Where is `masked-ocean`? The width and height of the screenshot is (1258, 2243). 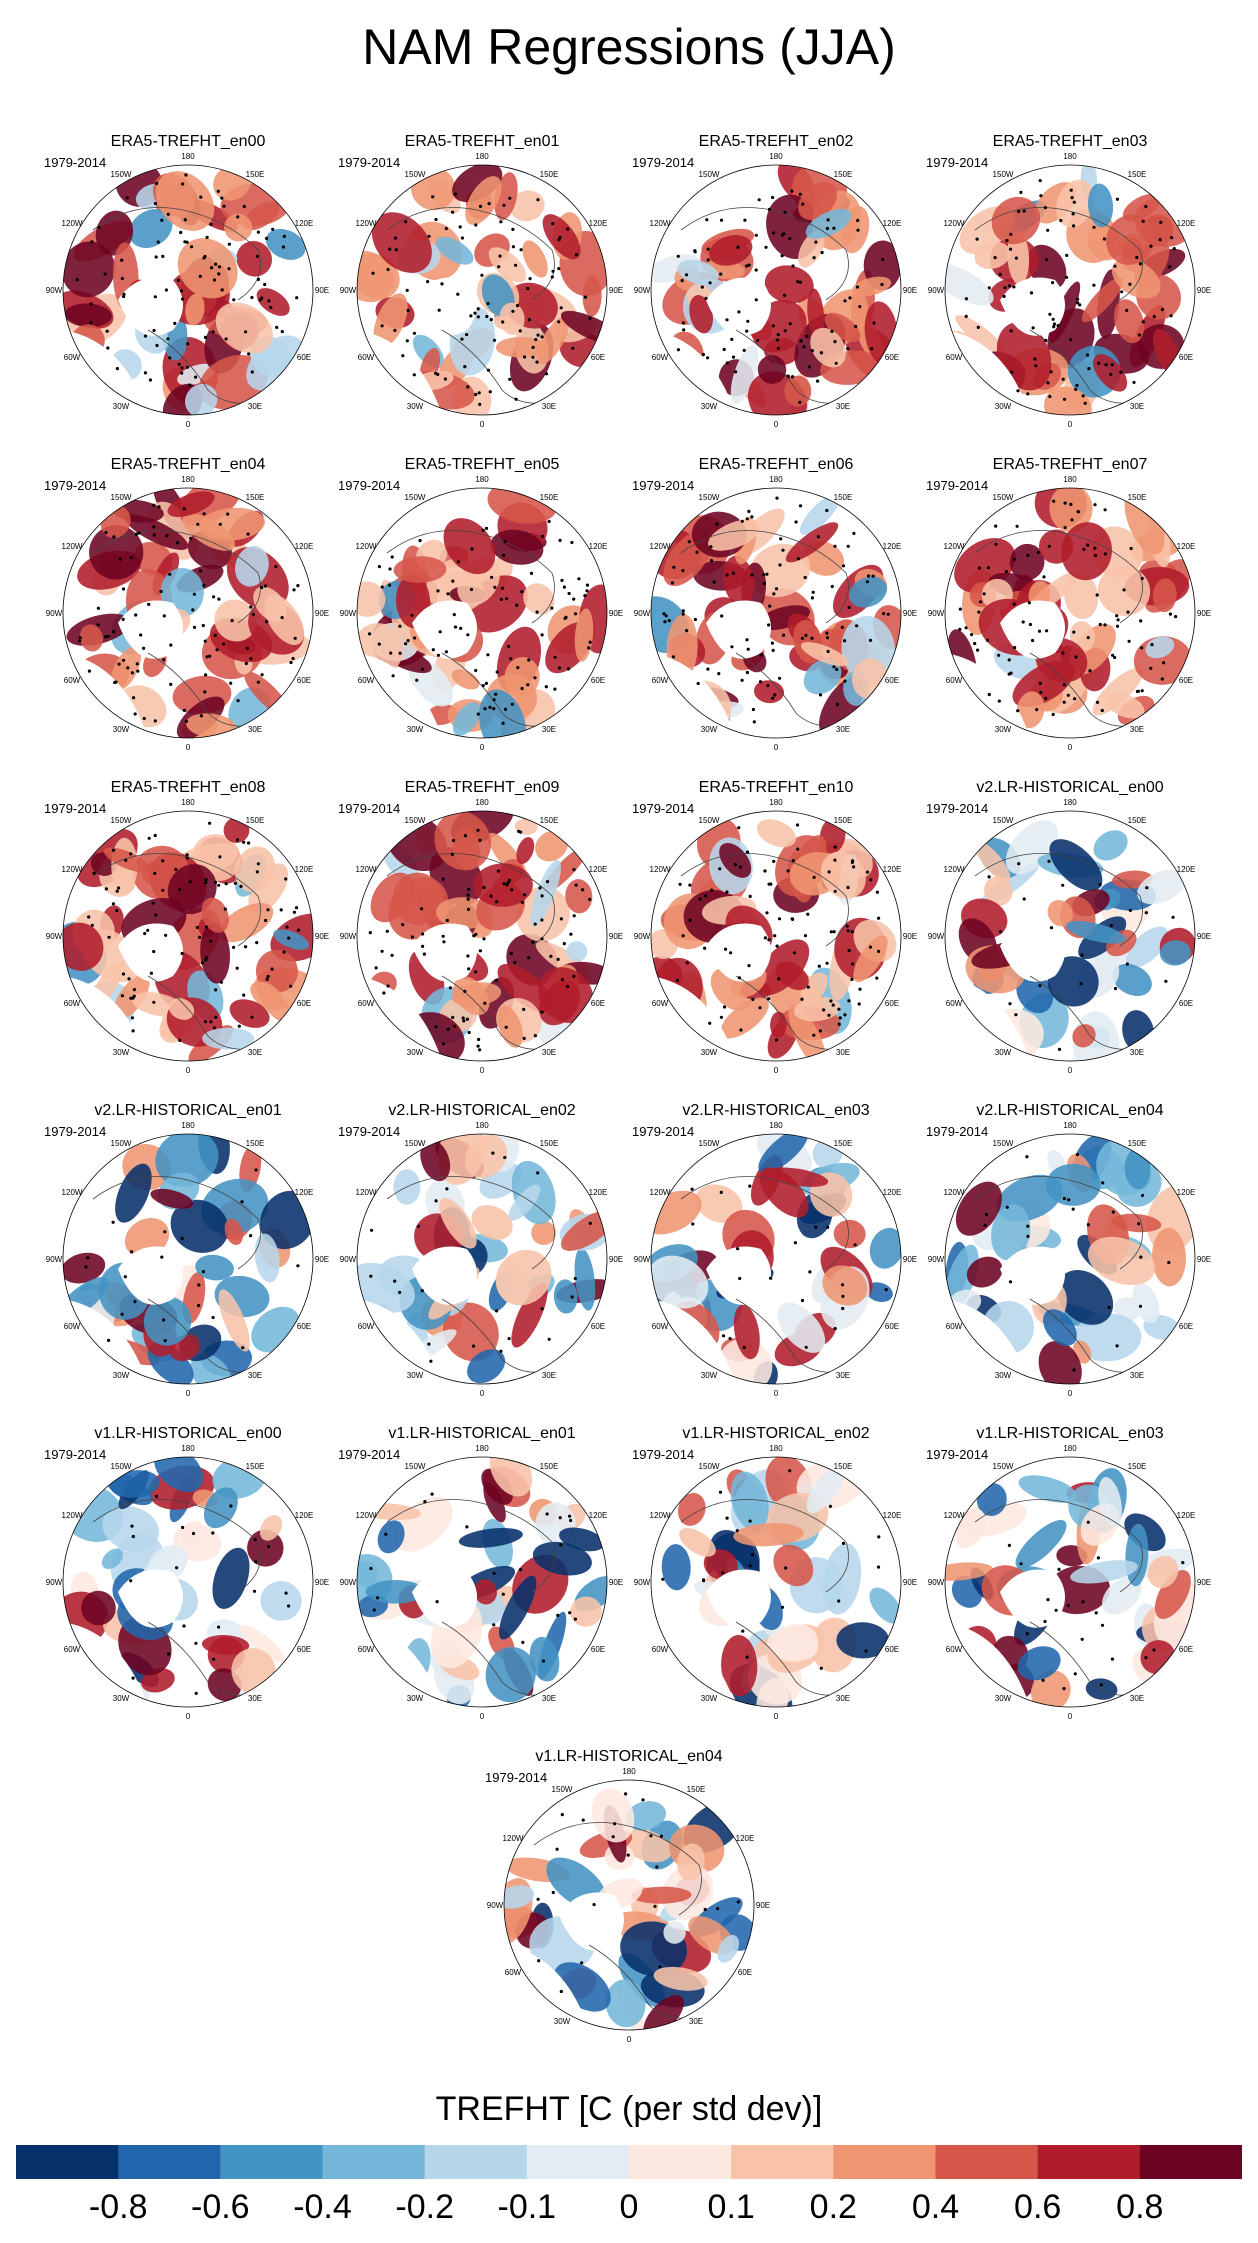
masked-ocean is located at coordinates (738, 952).